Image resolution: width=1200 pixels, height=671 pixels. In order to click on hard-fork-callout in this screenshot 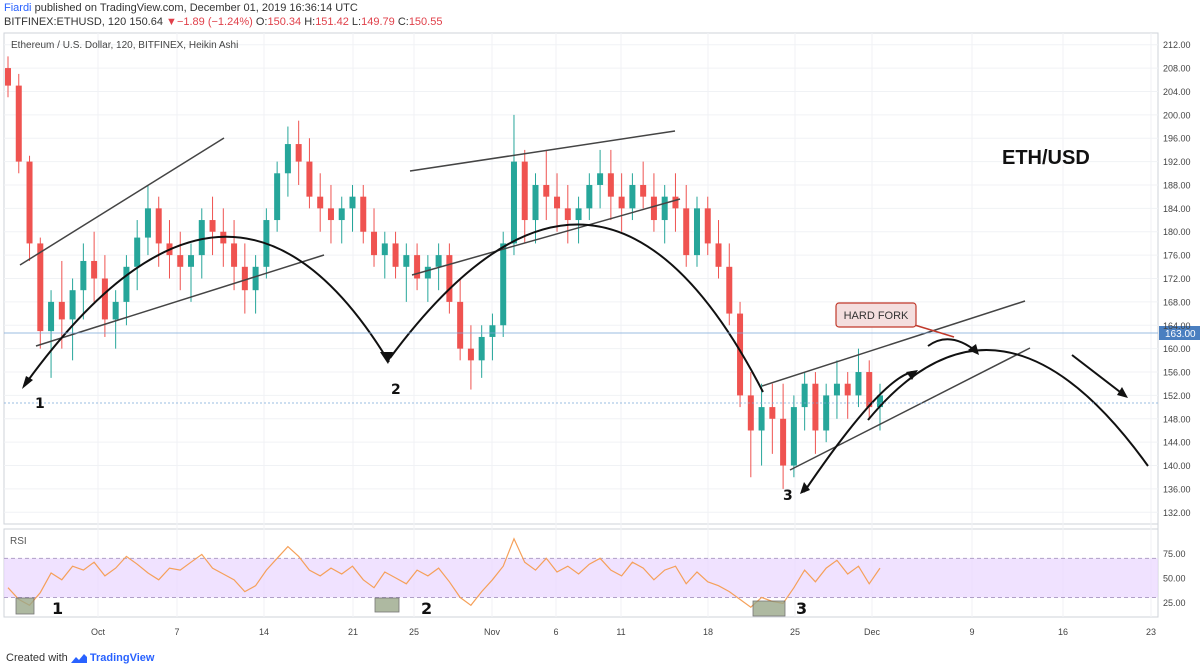, I will do `click(876, 315)`.